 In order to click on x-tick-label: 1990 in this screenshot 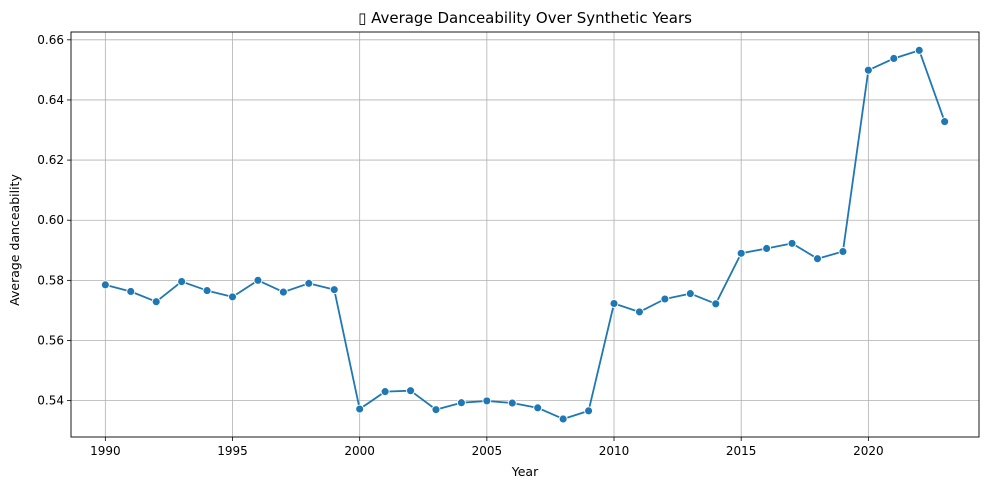, I will do `click(105, 451)`.